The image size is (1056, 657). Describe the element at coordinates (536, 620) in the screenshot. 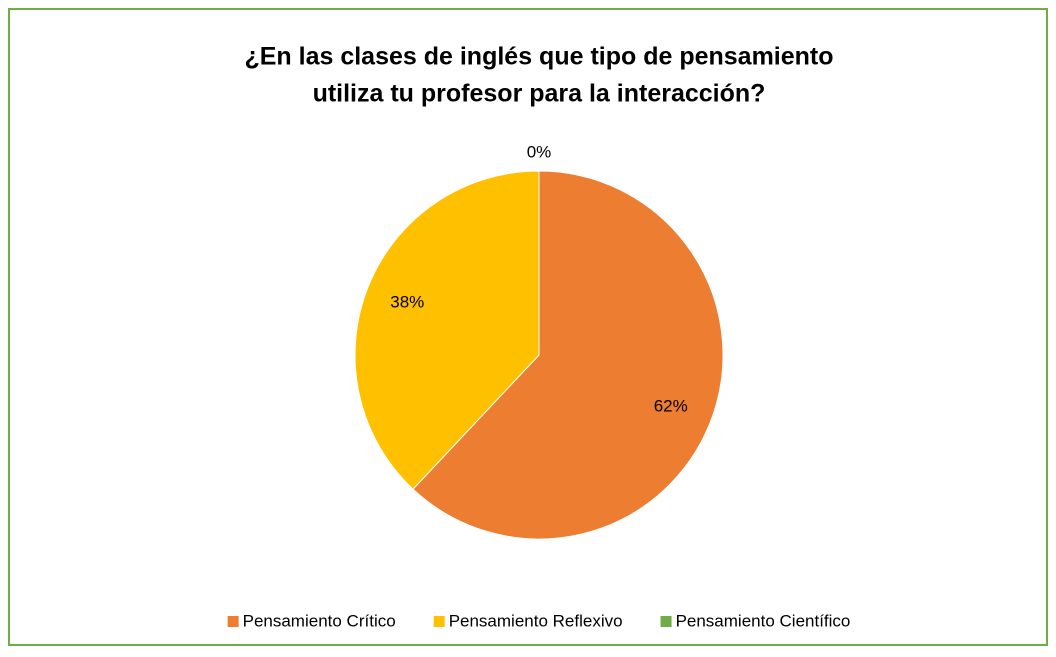

I see `legend-label: Pensamiento Reflexivo` at that location.